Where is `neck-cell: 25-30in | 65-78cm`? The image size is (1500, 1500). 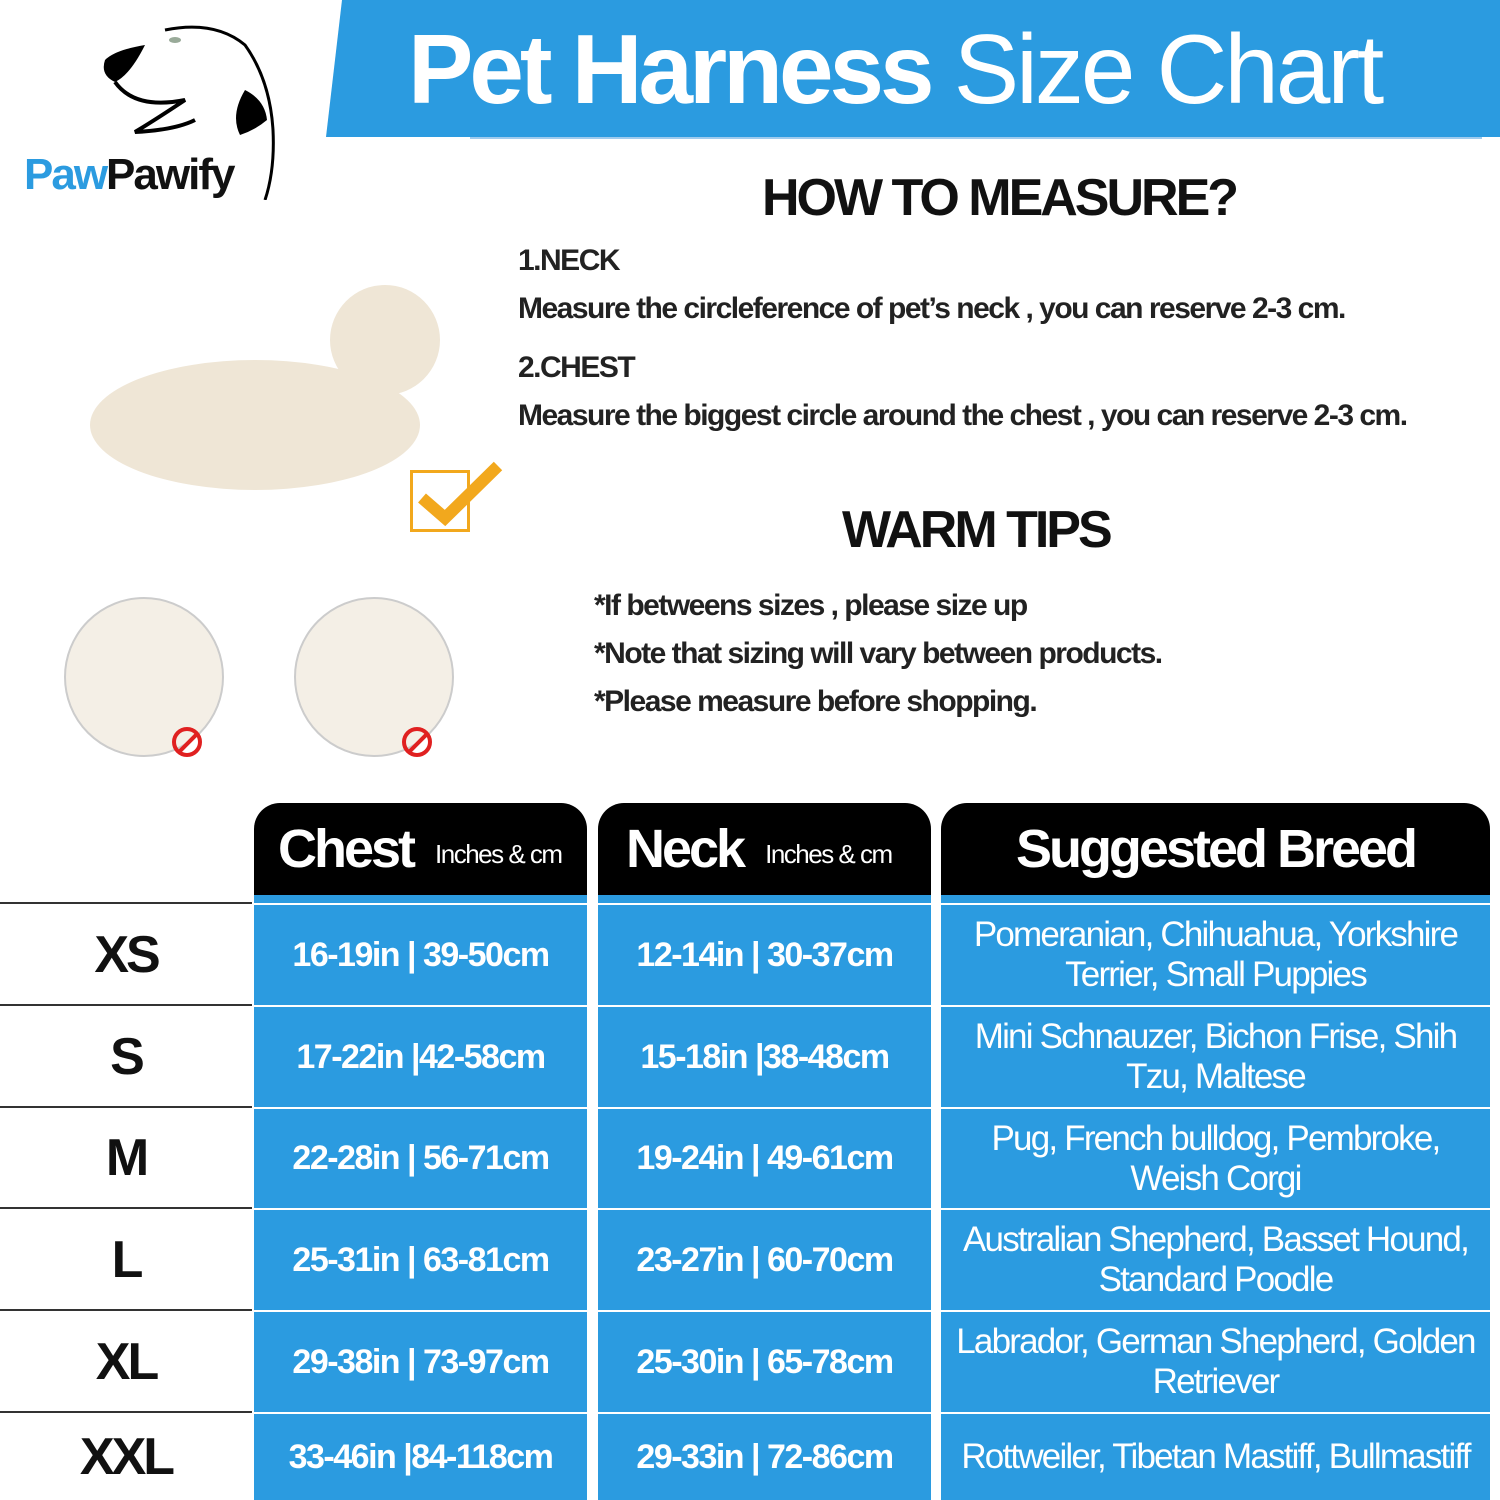 neck-cell: 25-30in | 65-78cm is located at coordinates (764, 1362).